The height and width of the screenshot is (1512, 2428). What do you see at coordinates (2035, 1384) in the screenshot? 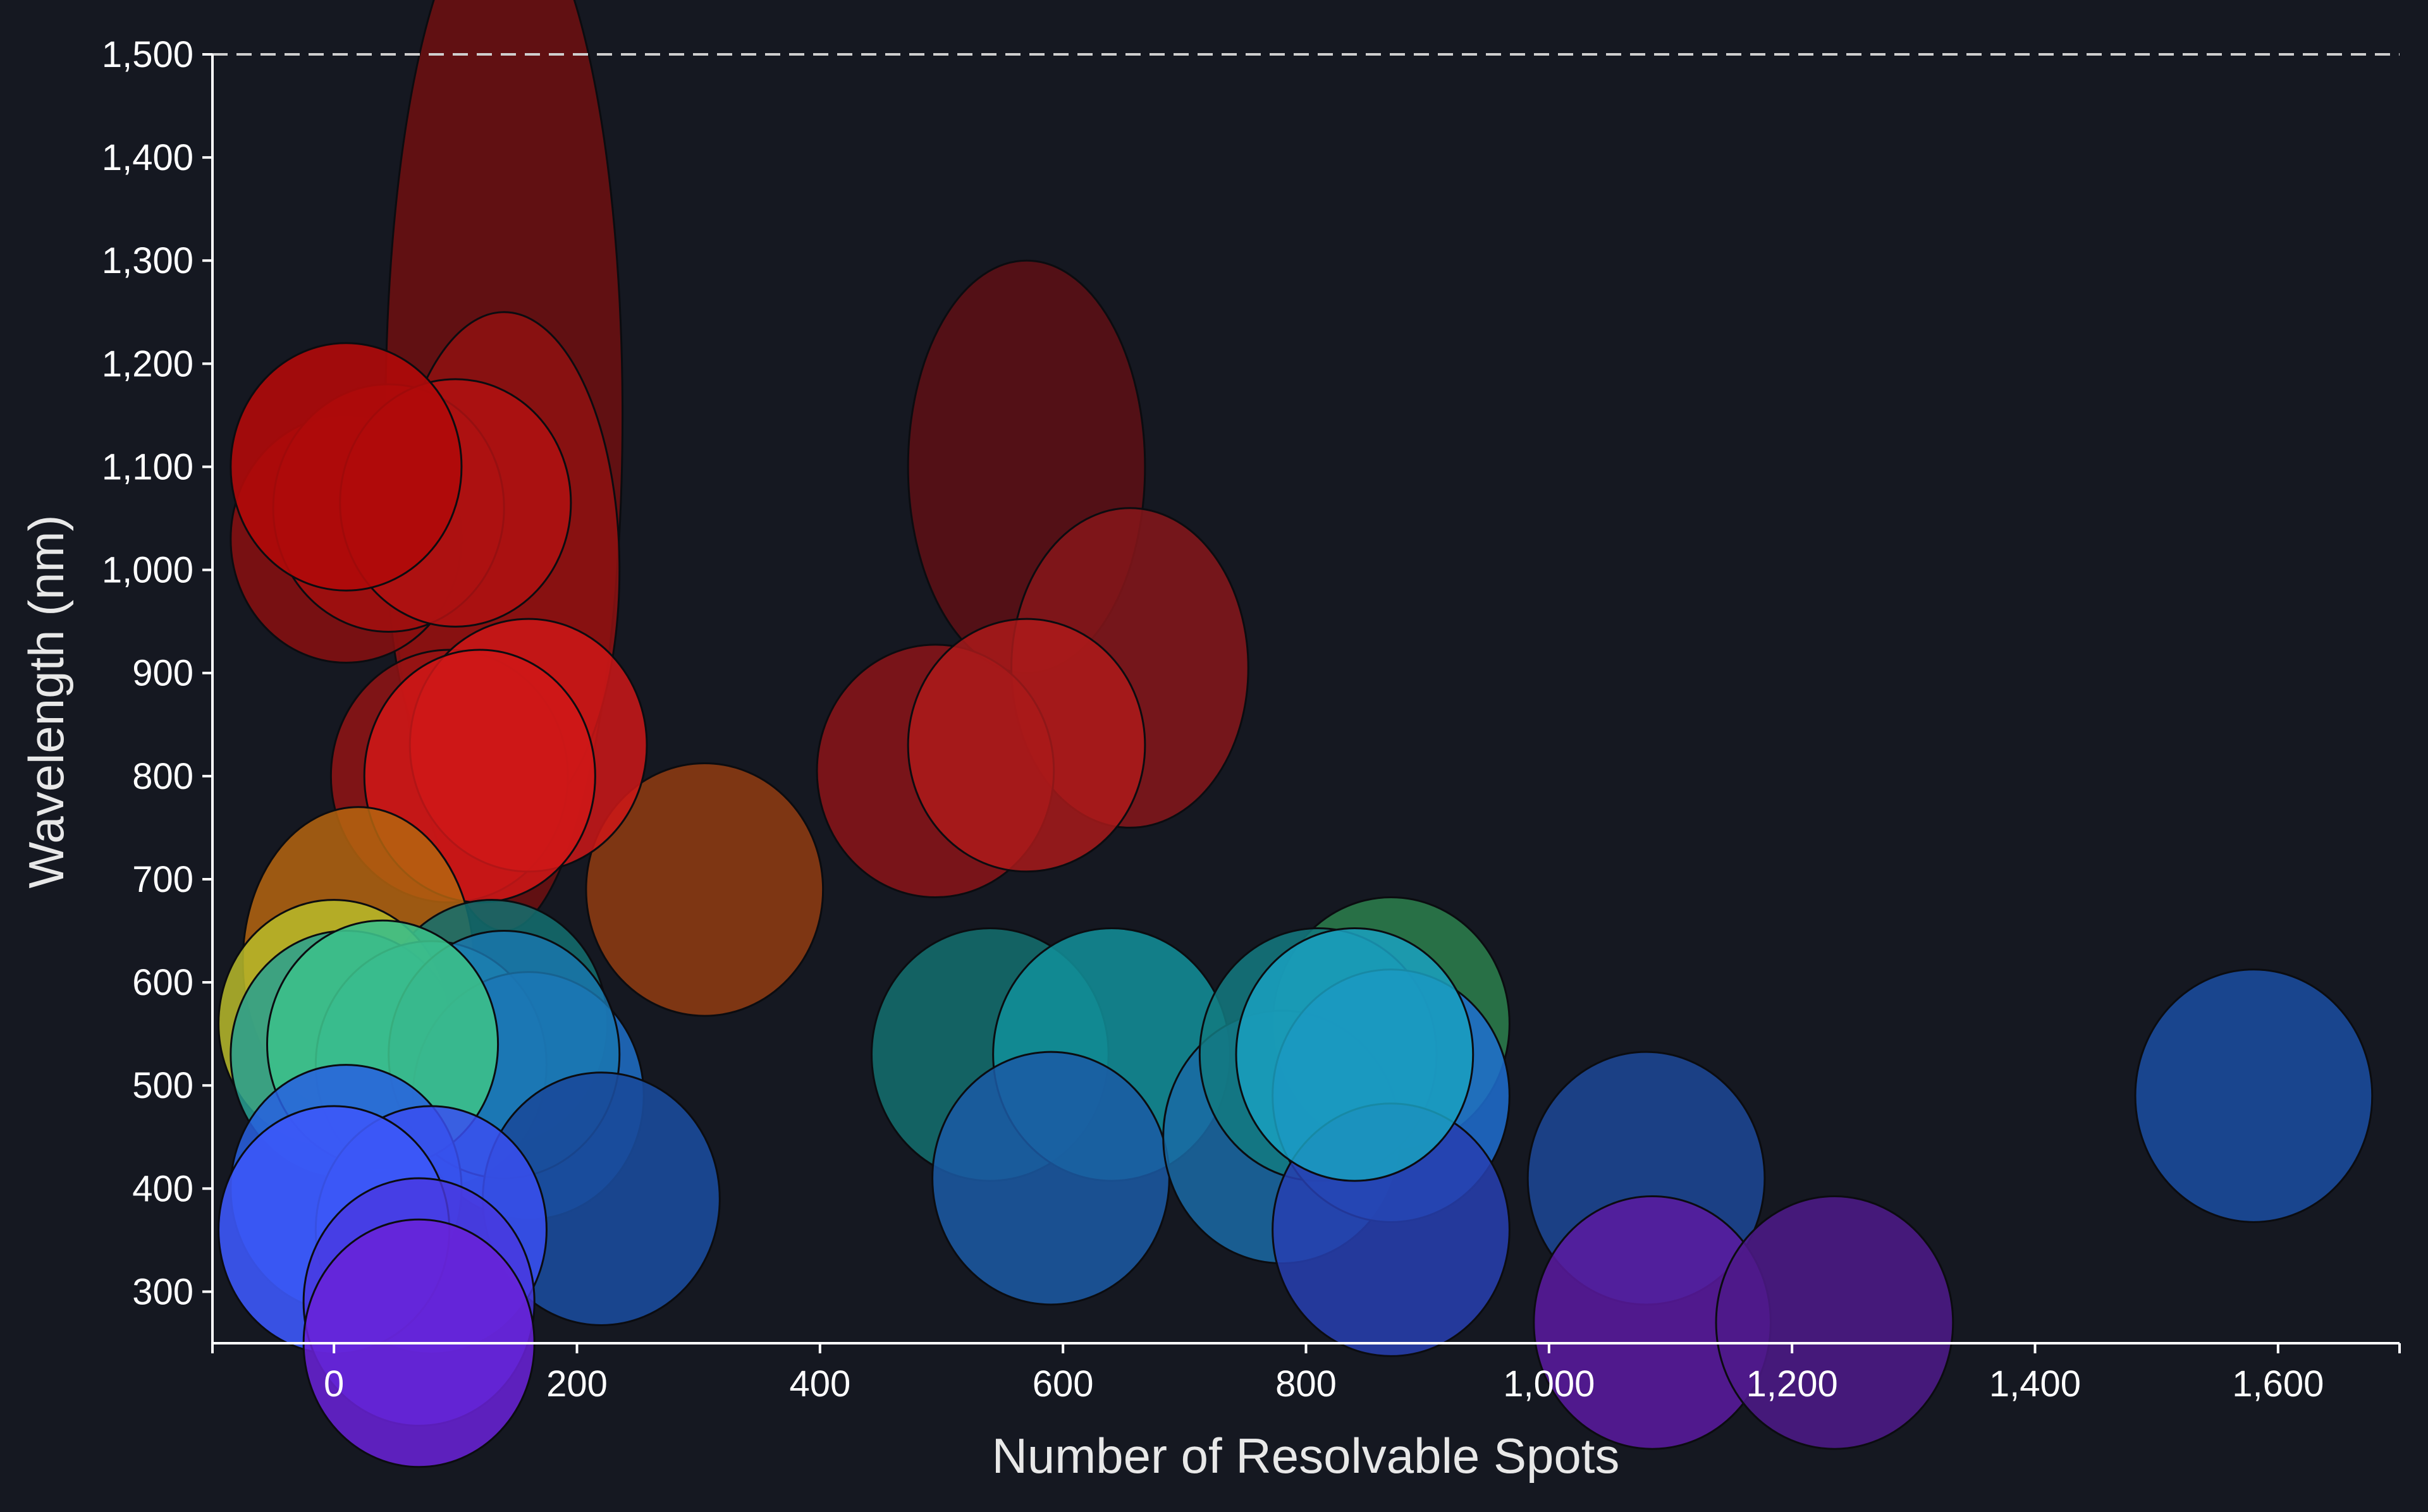
I see `x-tick-label: 1,400` at bounding box center [2035, 1384].